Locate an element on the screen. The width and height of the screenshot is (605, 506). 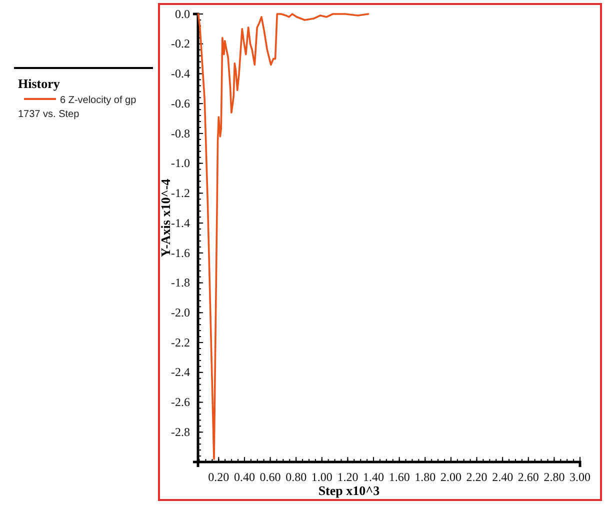
x-tick-label: 2.00 is located at coordinates (451, 477).